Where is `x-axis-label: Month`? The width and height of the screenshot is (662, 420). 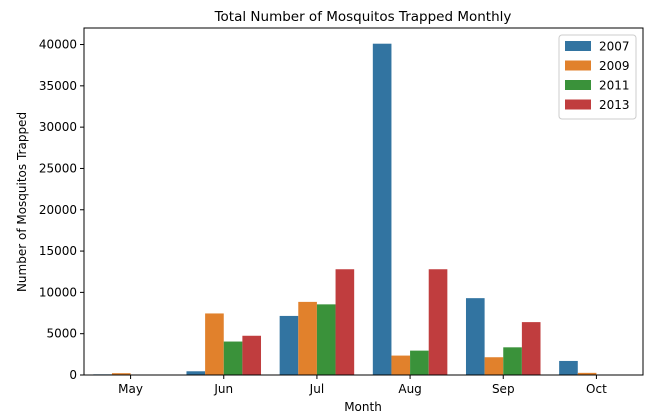 x-axis-label: Month is located at coordinates (363, 407).